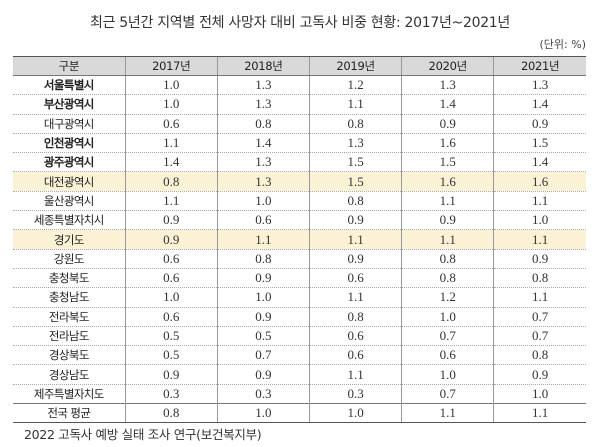 Image resolution: width=600 pixels, height=447 pixels. Describe the element at coordinates (69, 394) in the screenshot. I see `region-cell: 제주특별자치도` at that location.